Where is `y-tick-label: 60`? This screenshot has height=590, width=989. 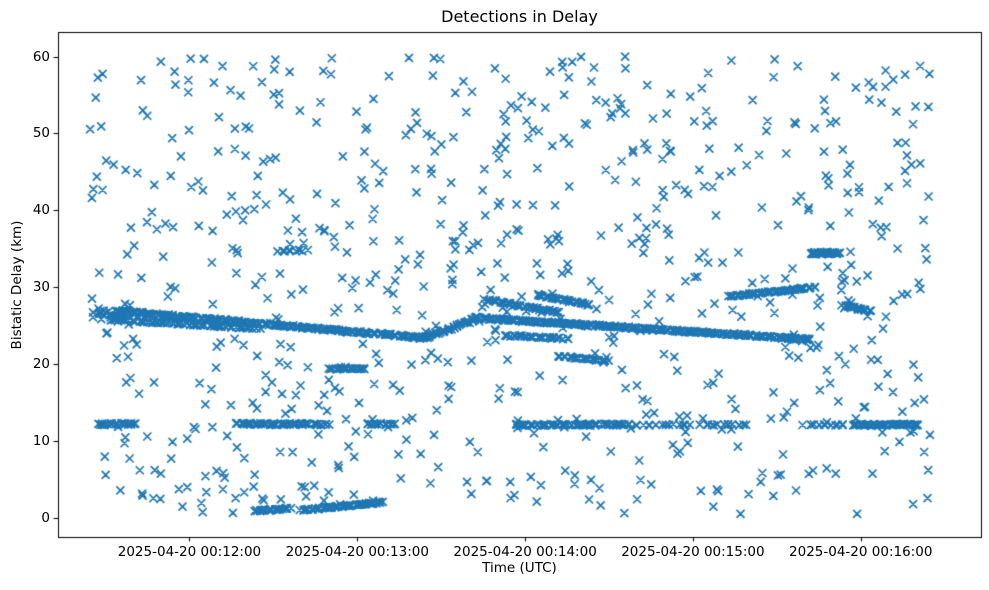 y-tick-label: 60 is located at coordinates (41, 56).